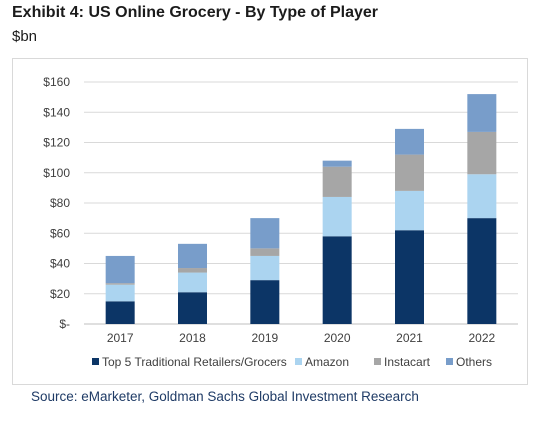 Image resolution: width=540 pixels, height=431 pixels. Describe the element at coordinates (265, 233) in the screenshot. I see `bar-segment-others-2019` at that location.